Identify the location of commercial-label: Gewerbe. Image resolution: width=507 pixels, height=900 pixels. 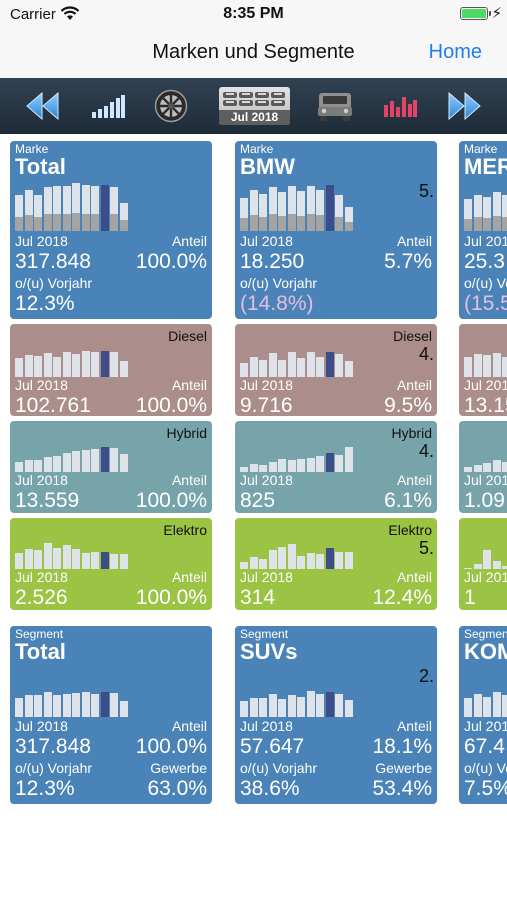
(403, 768).